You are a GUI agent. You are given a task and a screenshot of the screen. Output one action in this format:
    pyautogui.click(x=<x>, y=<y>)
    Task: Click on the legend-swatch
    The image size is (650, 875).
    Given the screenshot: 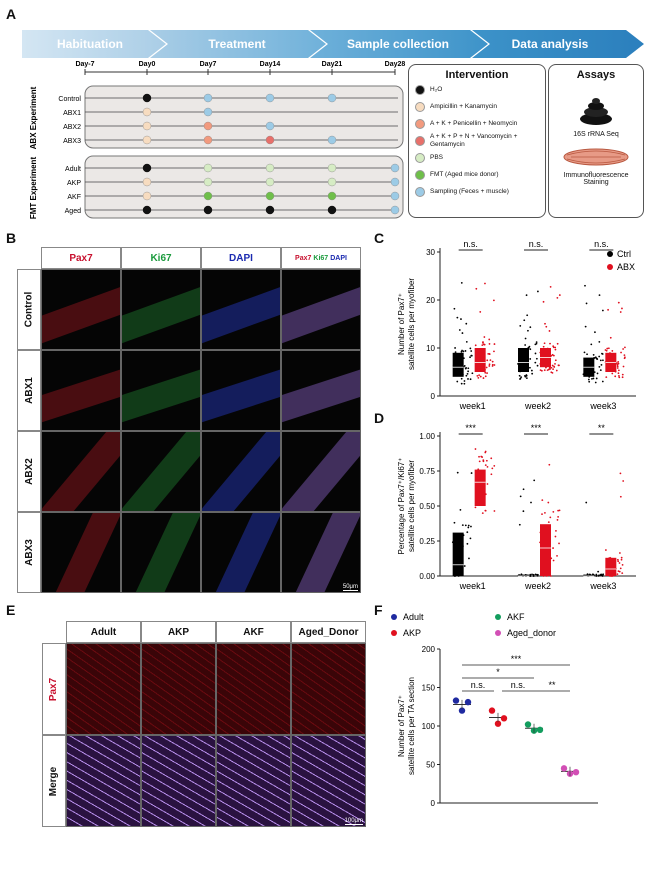 What is the action you would take?
    pyautogui.click(x=420, y=123)
    